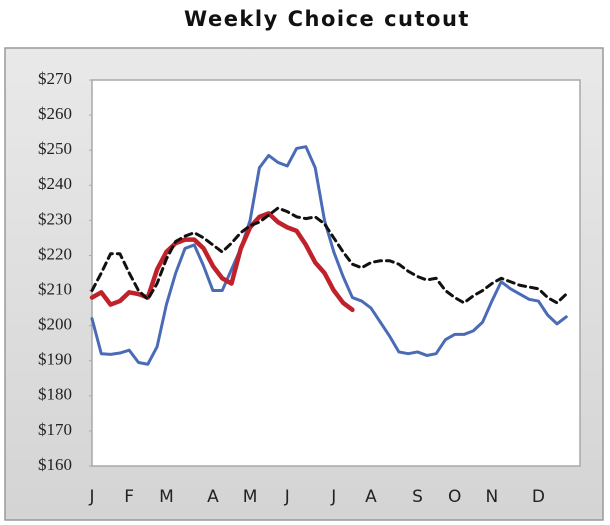  What do you see at coordinates (55, 464) in the screenshot?
I see `y-tick-label: $160` at bounding box center [55, 464].